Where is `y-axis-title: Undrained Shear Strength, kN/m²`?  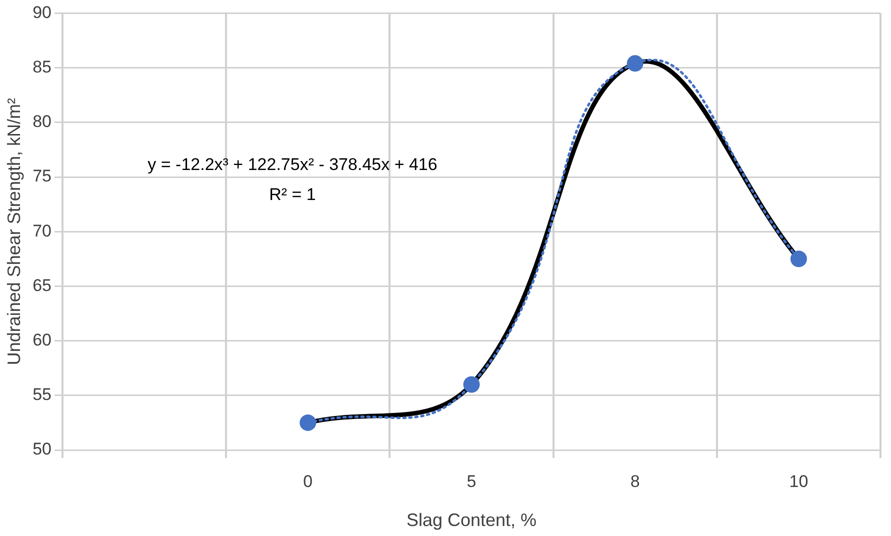 y-axis-title: Undrained Shear Strength, kN/m² is located at coordinates (14, 232).